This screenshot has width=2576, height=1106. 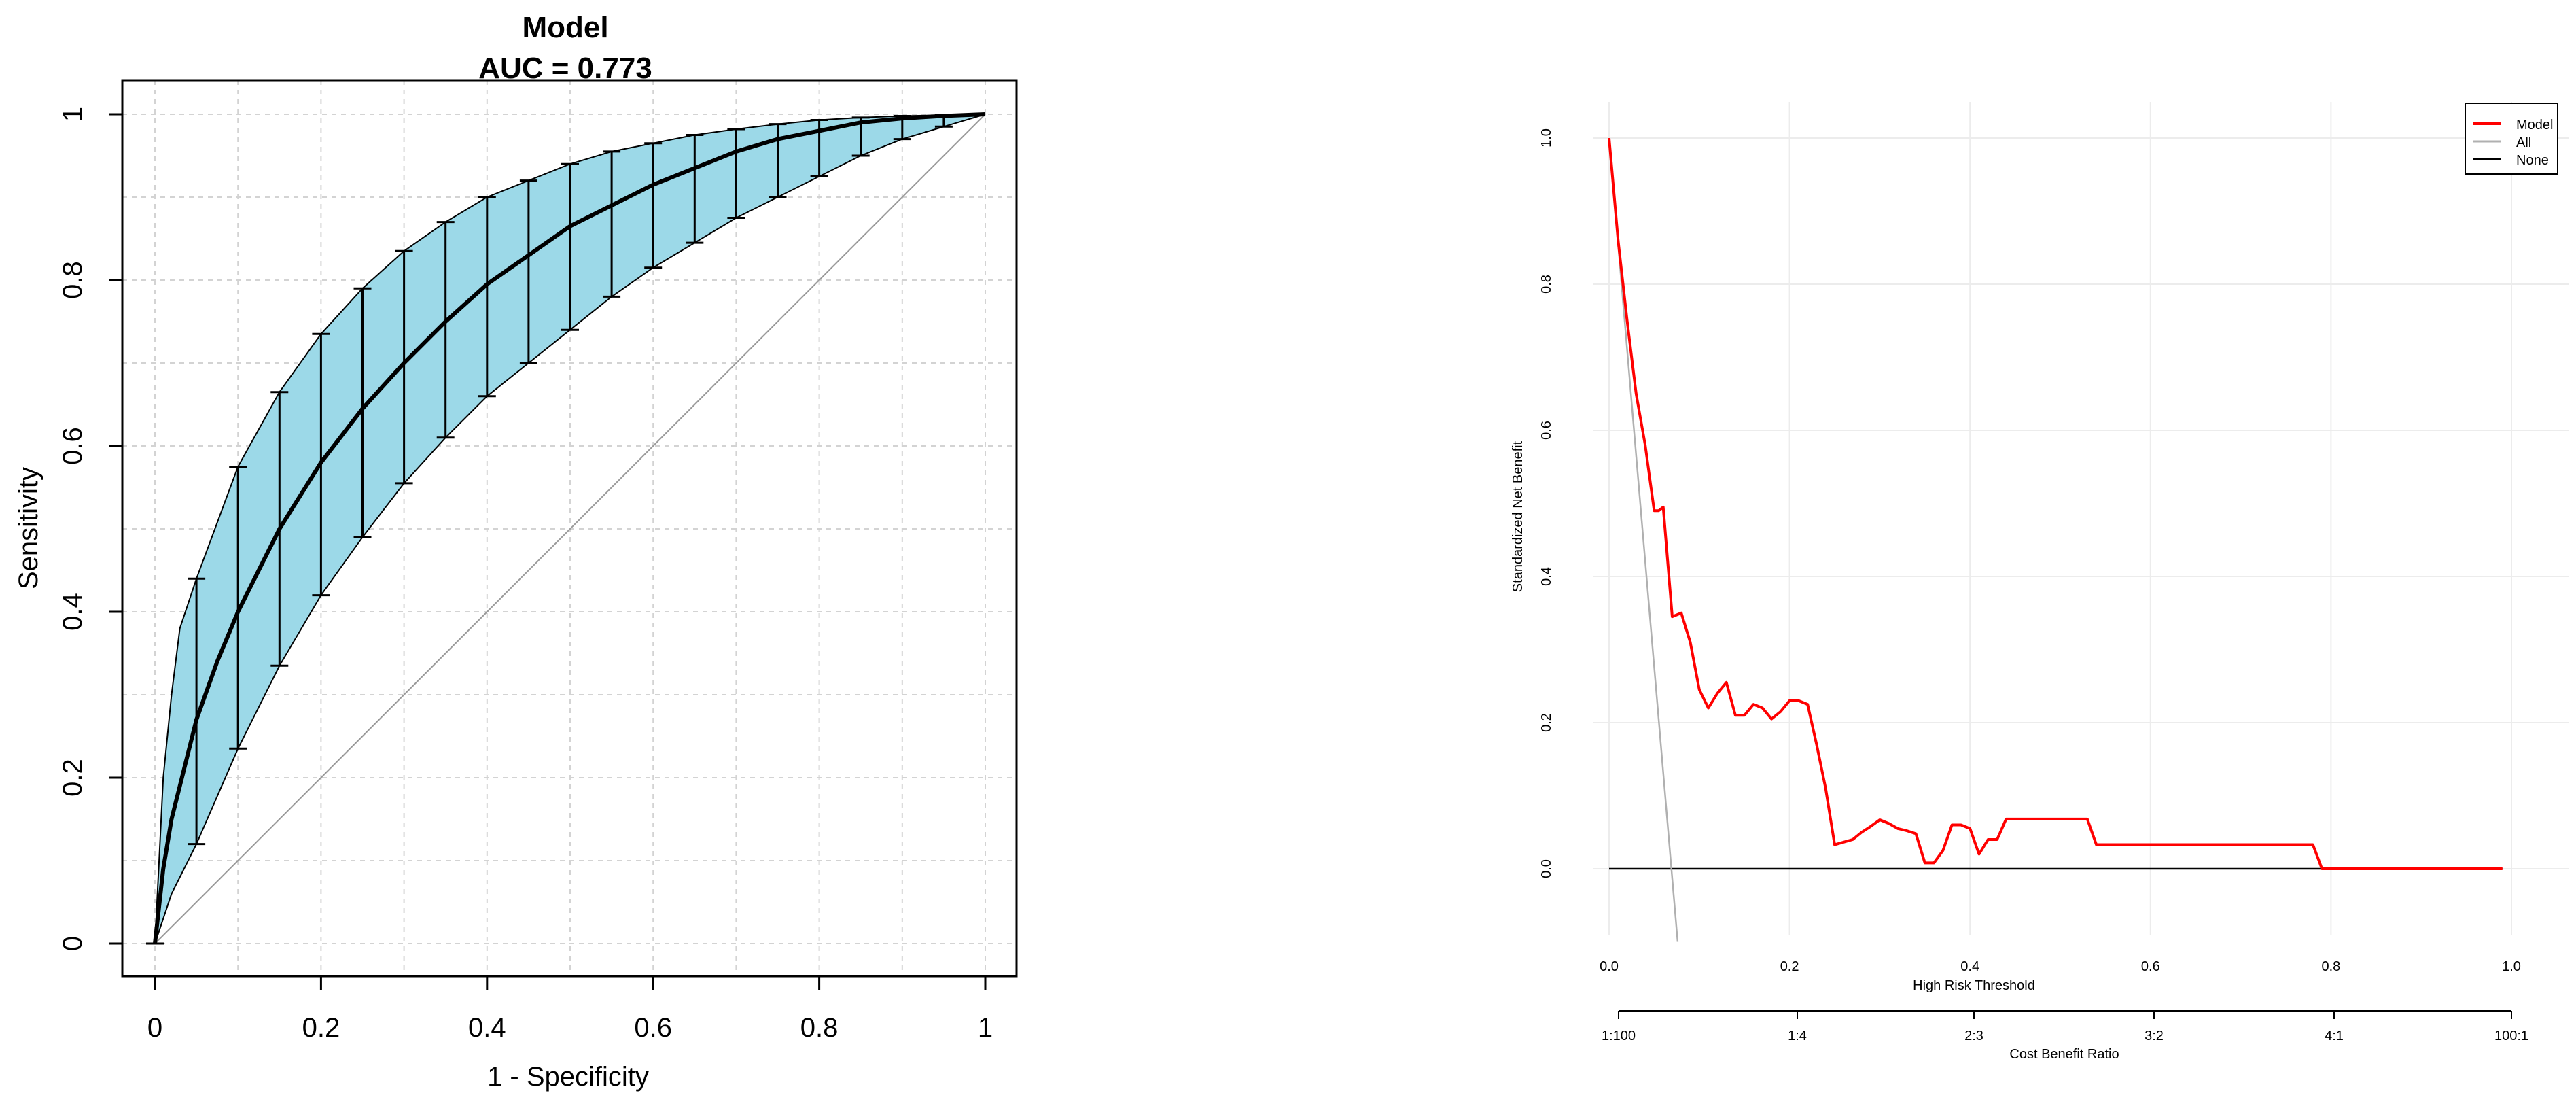 I want to click on x-tick-label: 1.0, so click(x=2511, y=966).